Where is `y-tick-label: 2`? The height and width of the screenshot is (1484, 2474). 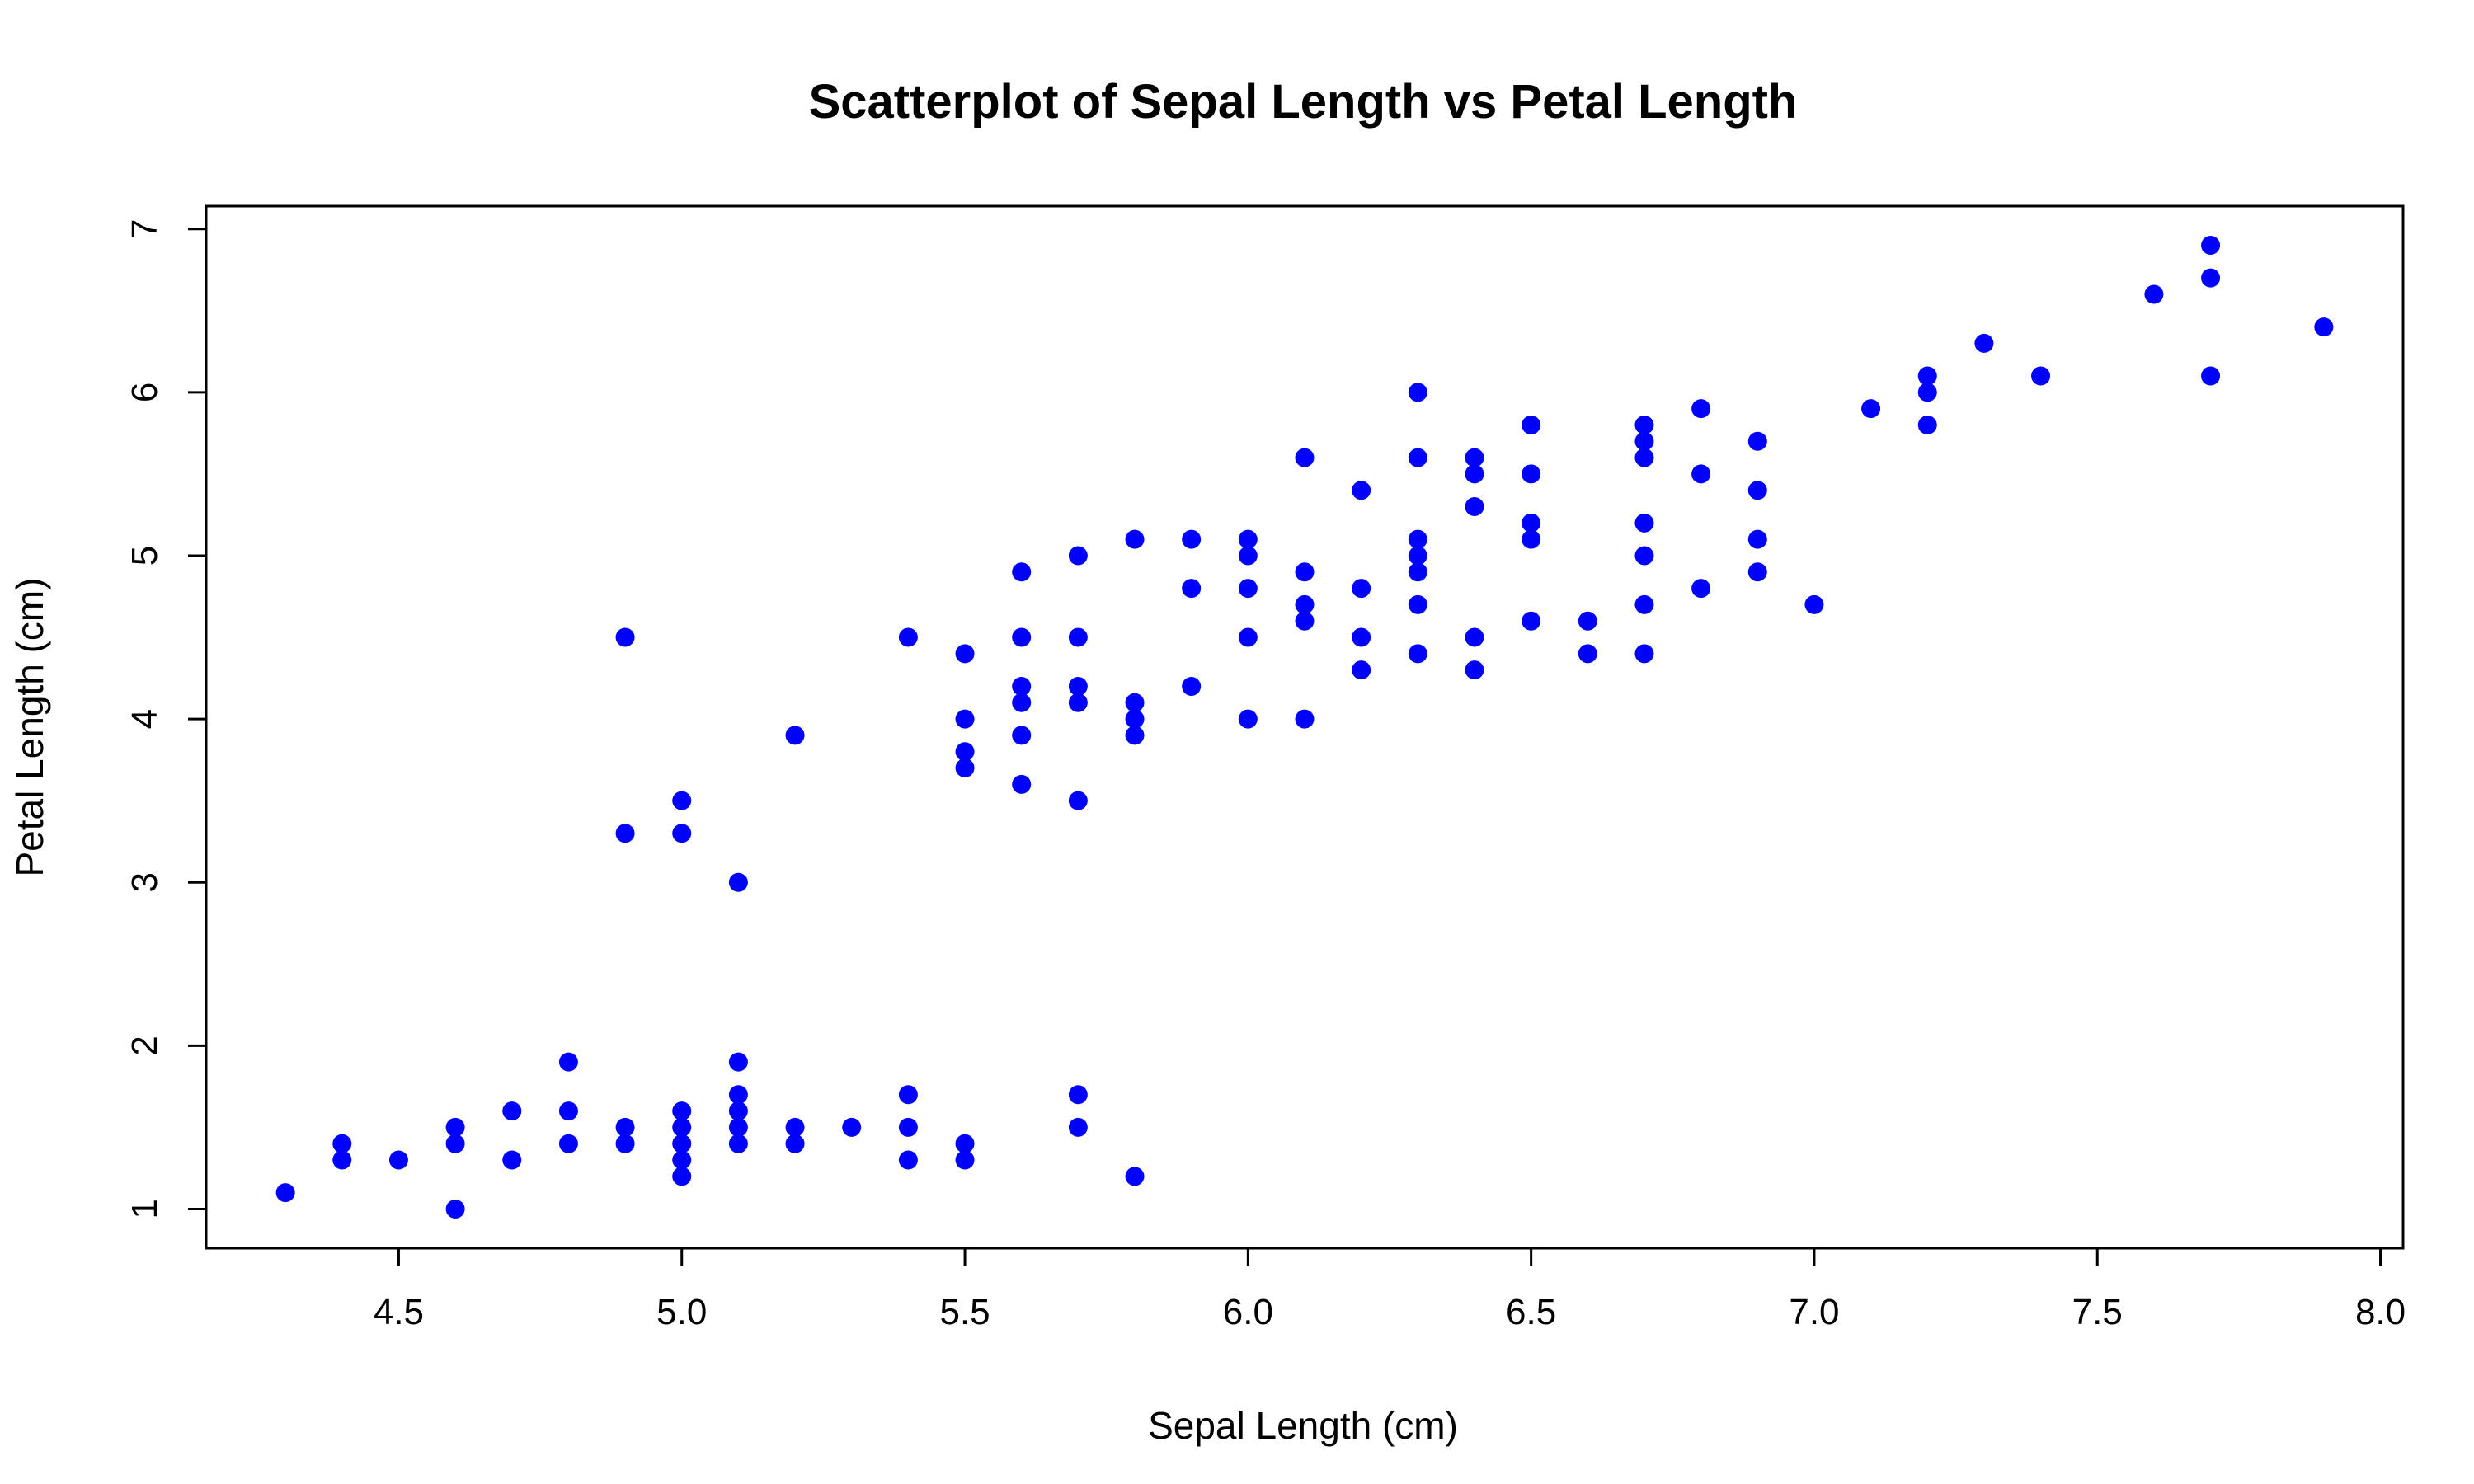 y-tick-label: 2 is located at coordinates (145, 1045).